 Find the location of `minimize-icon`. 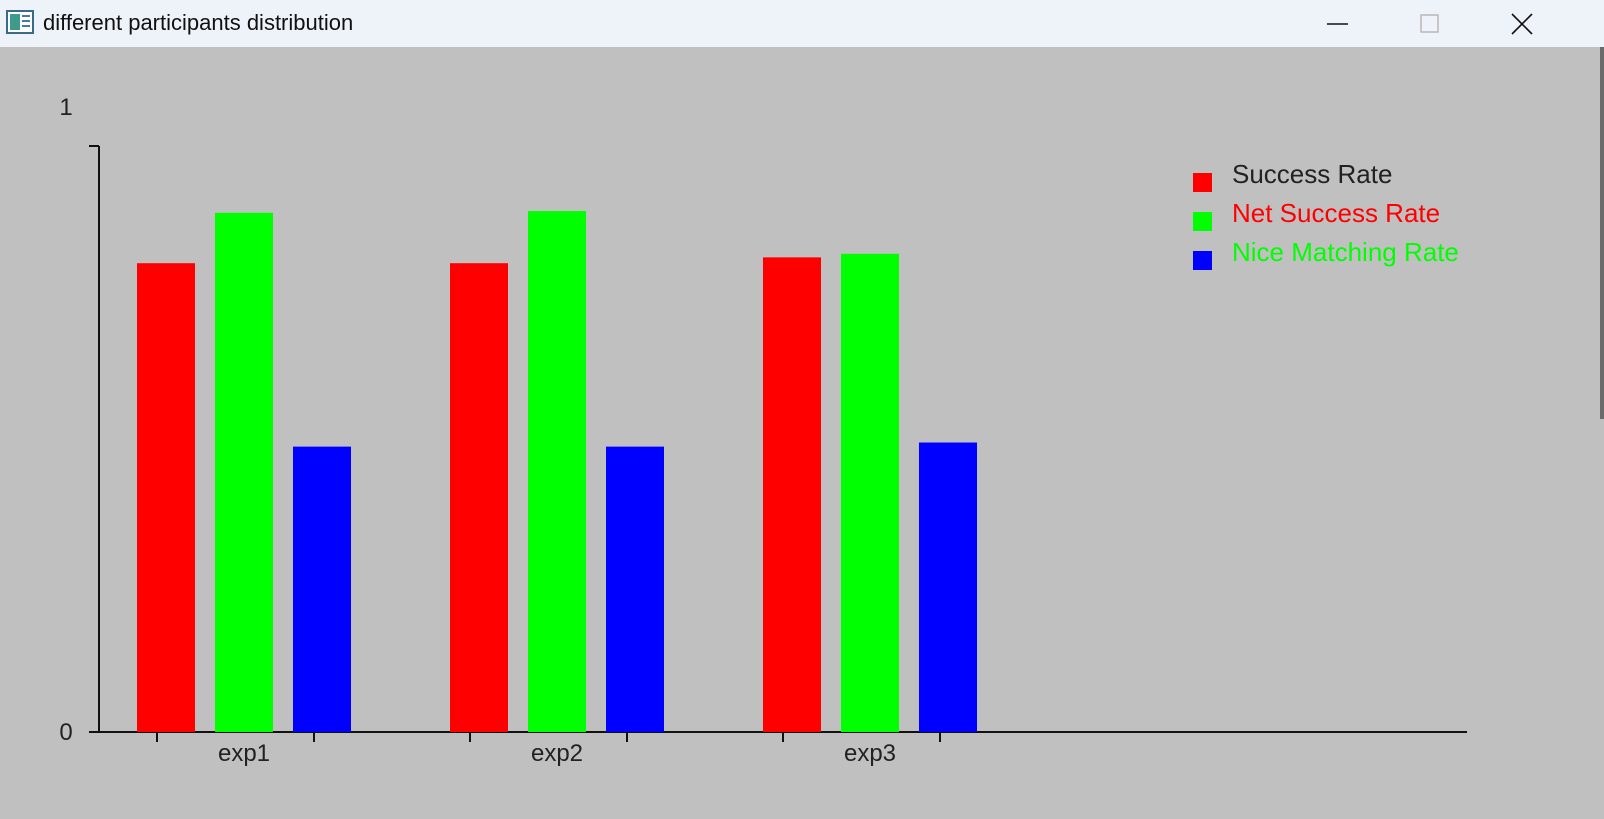

minimize-icon is located at coordinates (1337, 23).